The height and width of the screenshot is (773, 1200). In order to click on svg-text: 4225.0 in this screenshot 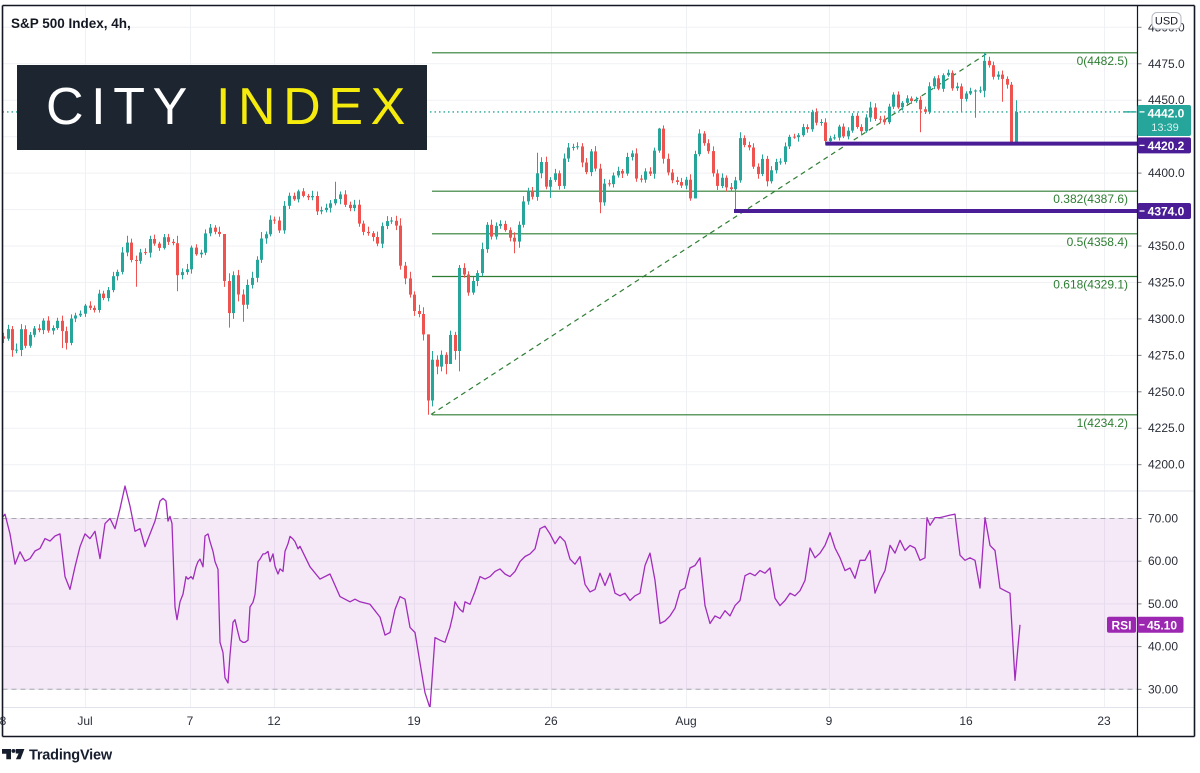, I will do `click(1166, 428)`.